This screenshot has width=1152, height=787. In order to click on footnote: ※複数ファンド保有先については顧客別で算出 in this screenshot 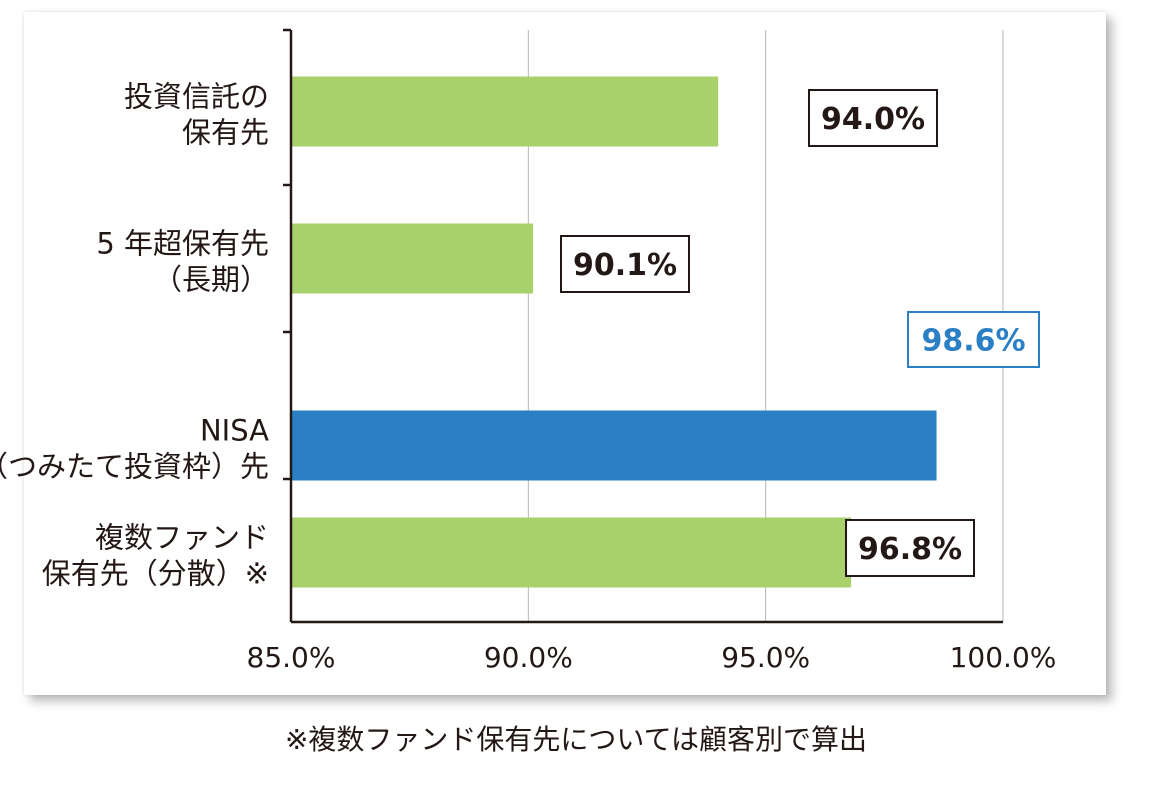, I will do `click(576, 739)`.